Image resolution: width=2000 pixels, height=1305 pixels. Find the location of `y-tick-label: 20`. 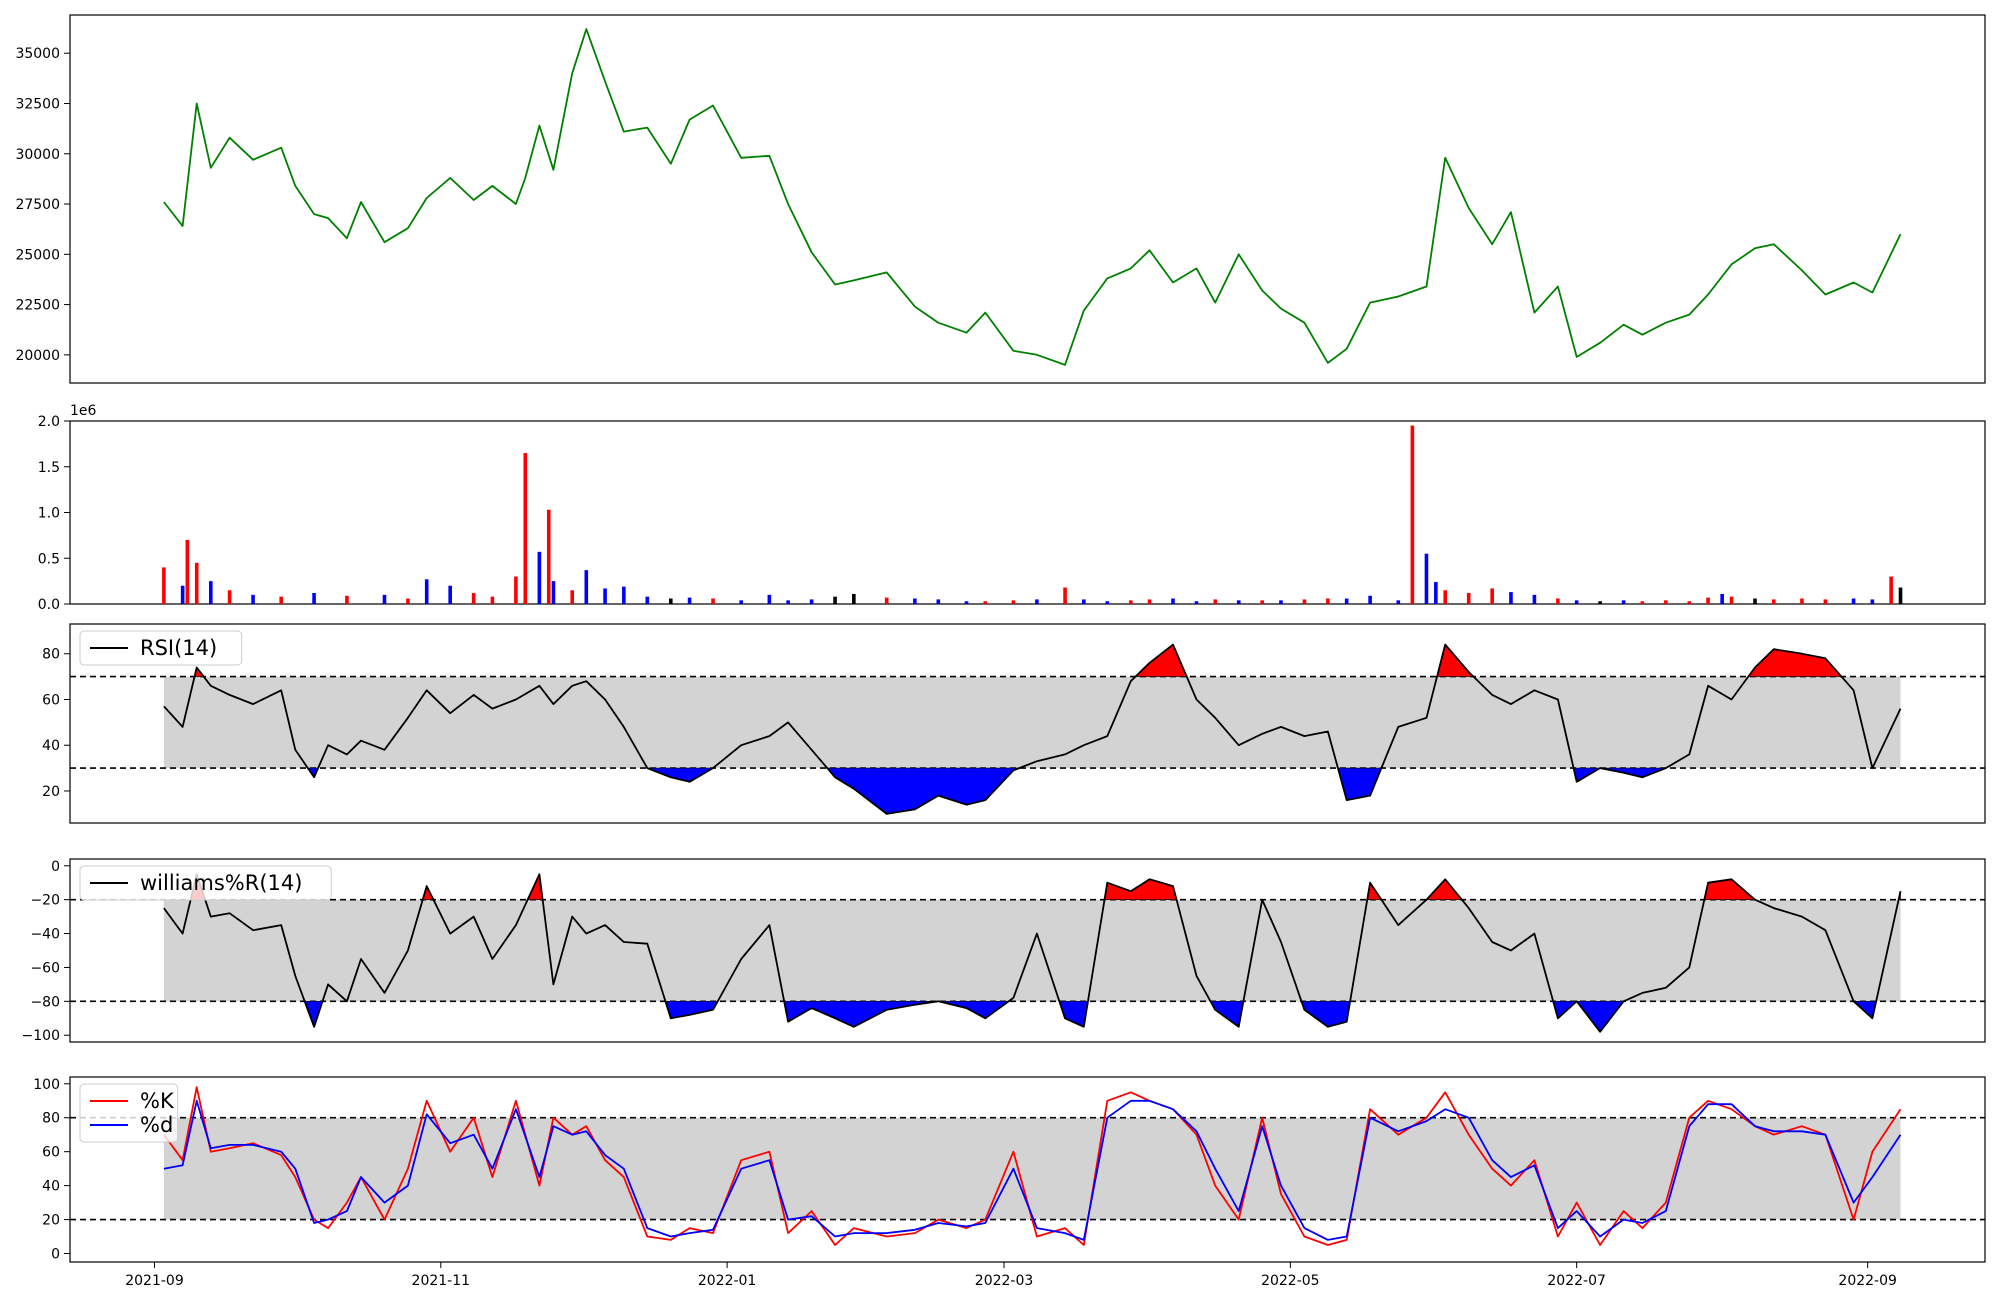

y-tick-label: 20 is located at coordinates (51, 1221).